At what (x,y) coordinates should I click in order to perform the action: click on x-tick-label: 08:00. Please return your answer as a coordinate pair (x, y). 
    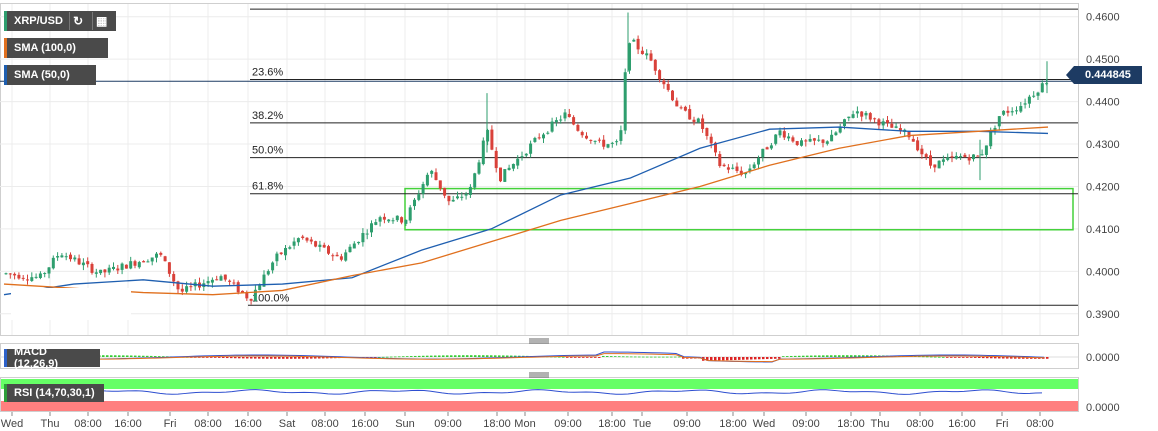
    Looking at the image, I should click on (88, 424).